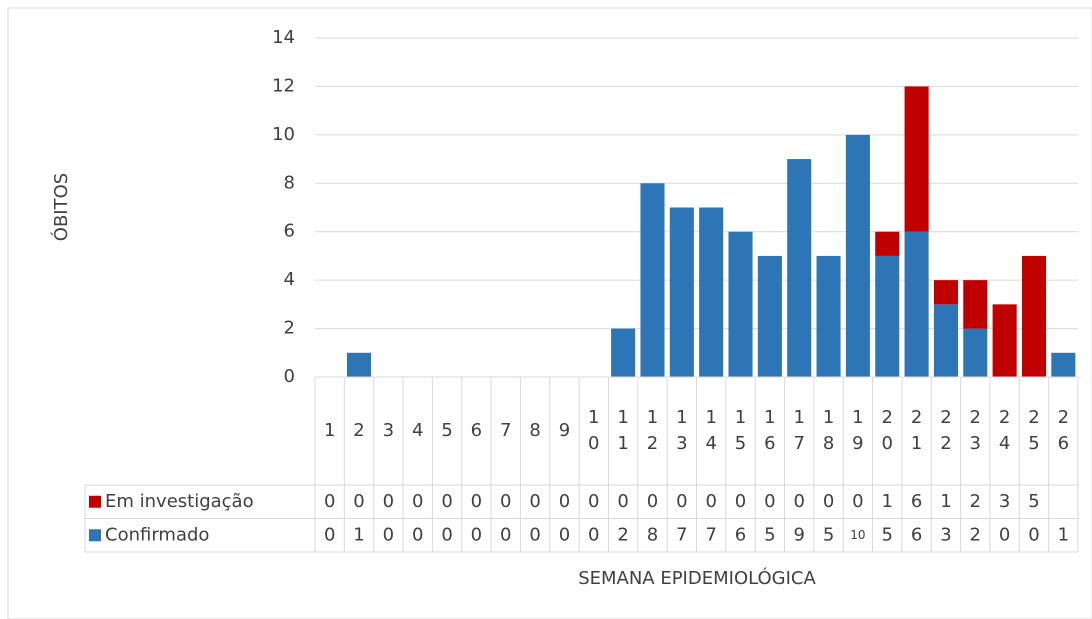 The width and height of the screenshot is (1092, 619). What do you see at coordinates (289, 376) in the screenshot?
I see `y-tick-label: 0` at bounding box center [289, 376].